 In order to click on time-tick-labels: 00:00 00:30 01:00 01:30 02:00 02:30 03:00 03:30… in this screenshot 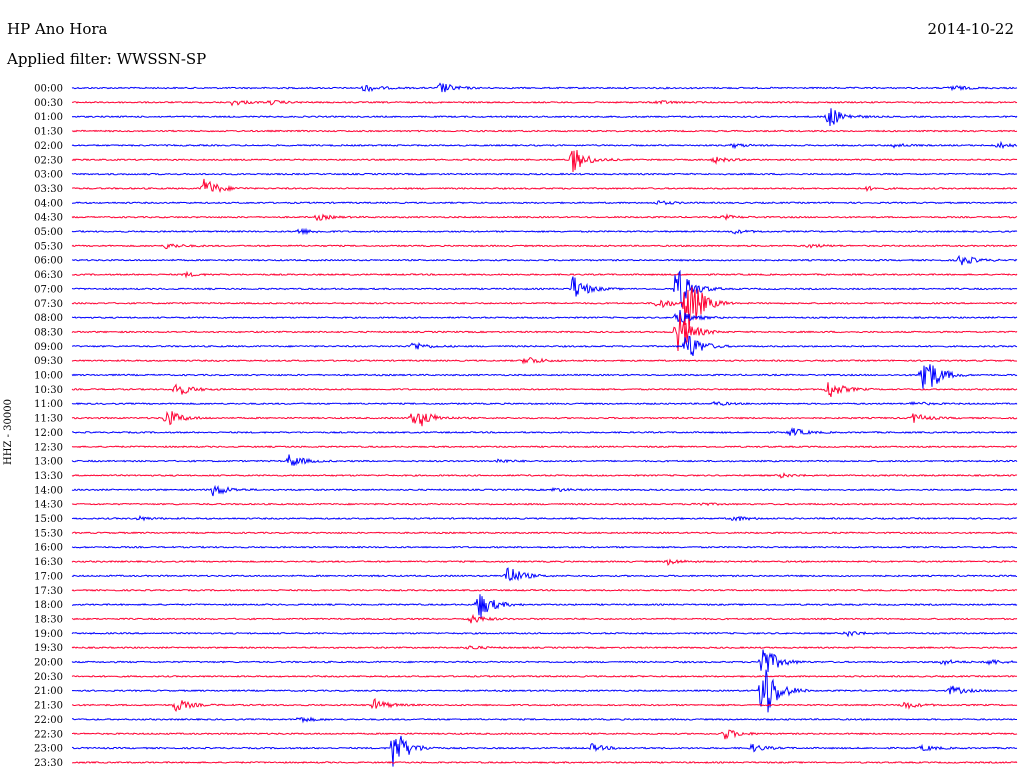, I will do `click(48, 426)`.